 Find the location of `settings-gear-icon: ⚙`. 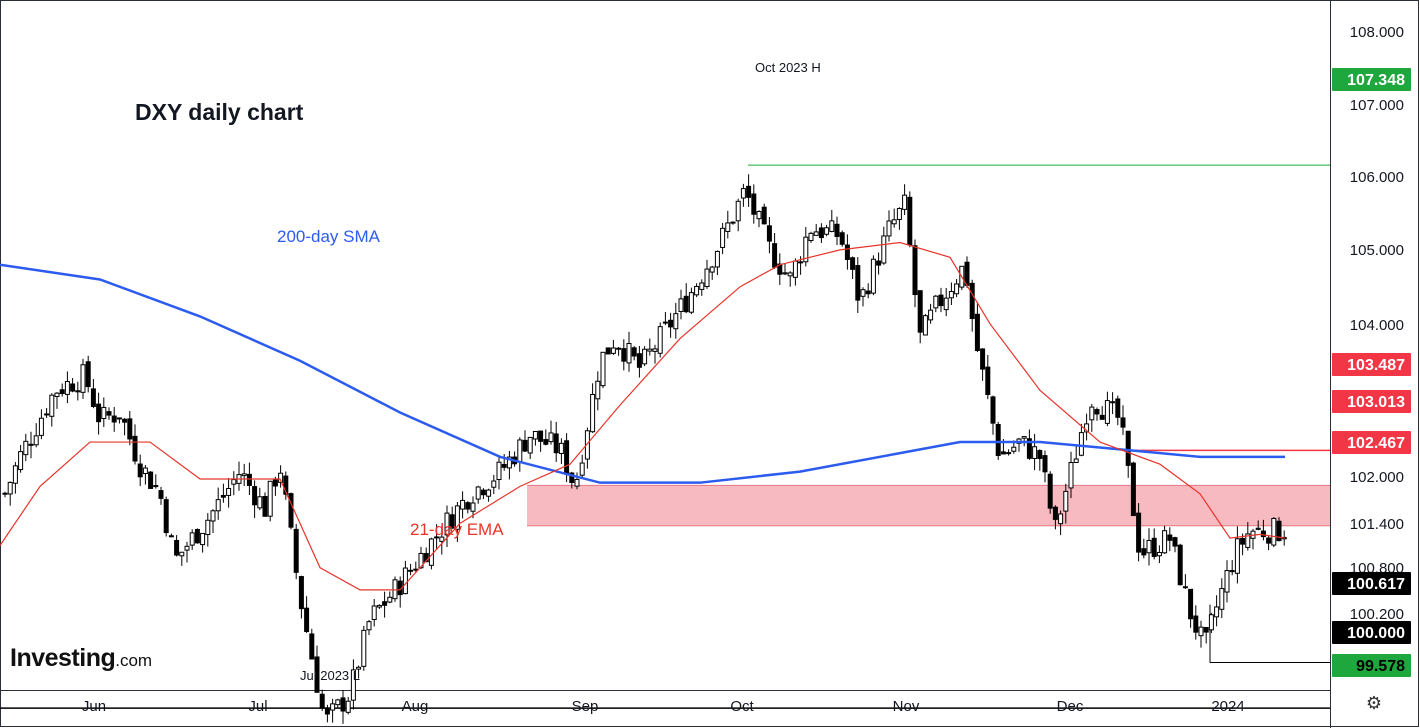

settings-gear-icon: ⚙ is located at coordinates (1374, 703).